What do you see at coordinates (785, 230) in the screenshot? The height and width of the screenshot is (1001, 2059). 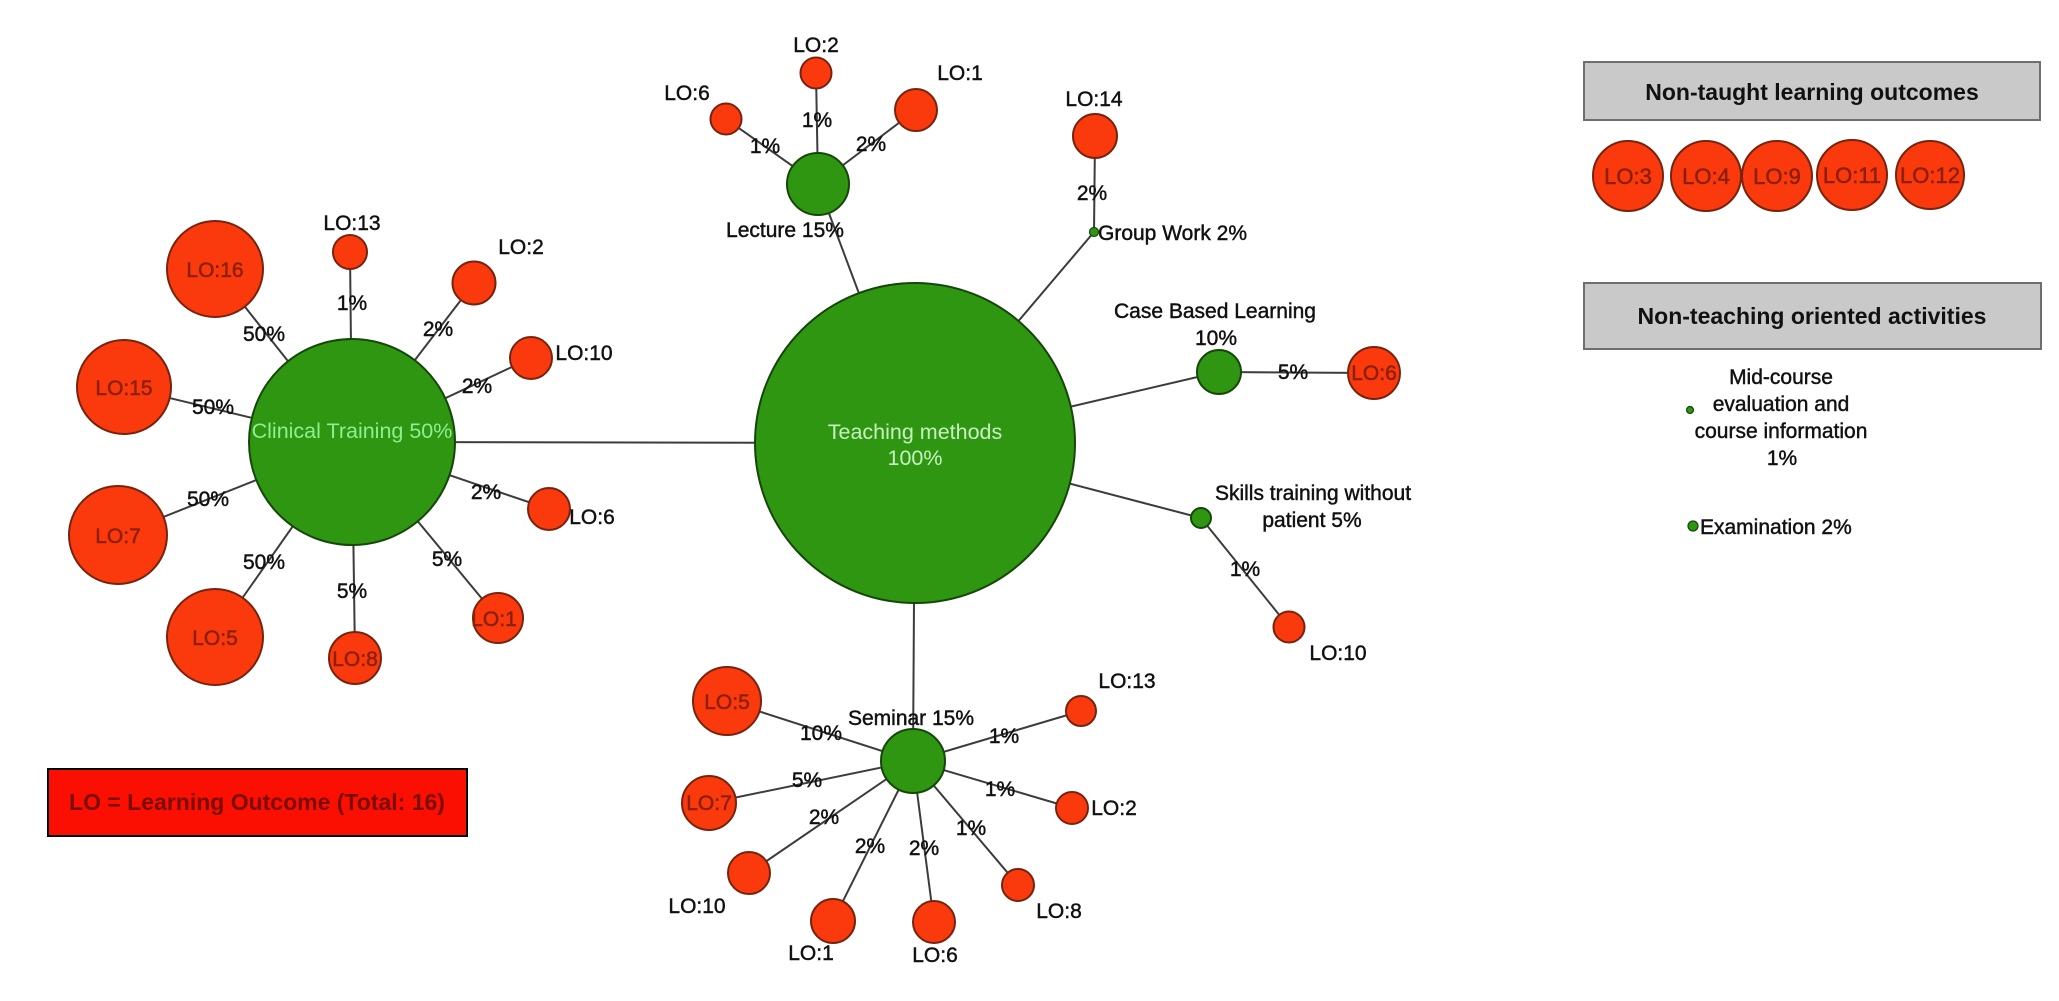 I see `svg-text: Lecture 15%` at bounding box center [785, 230].